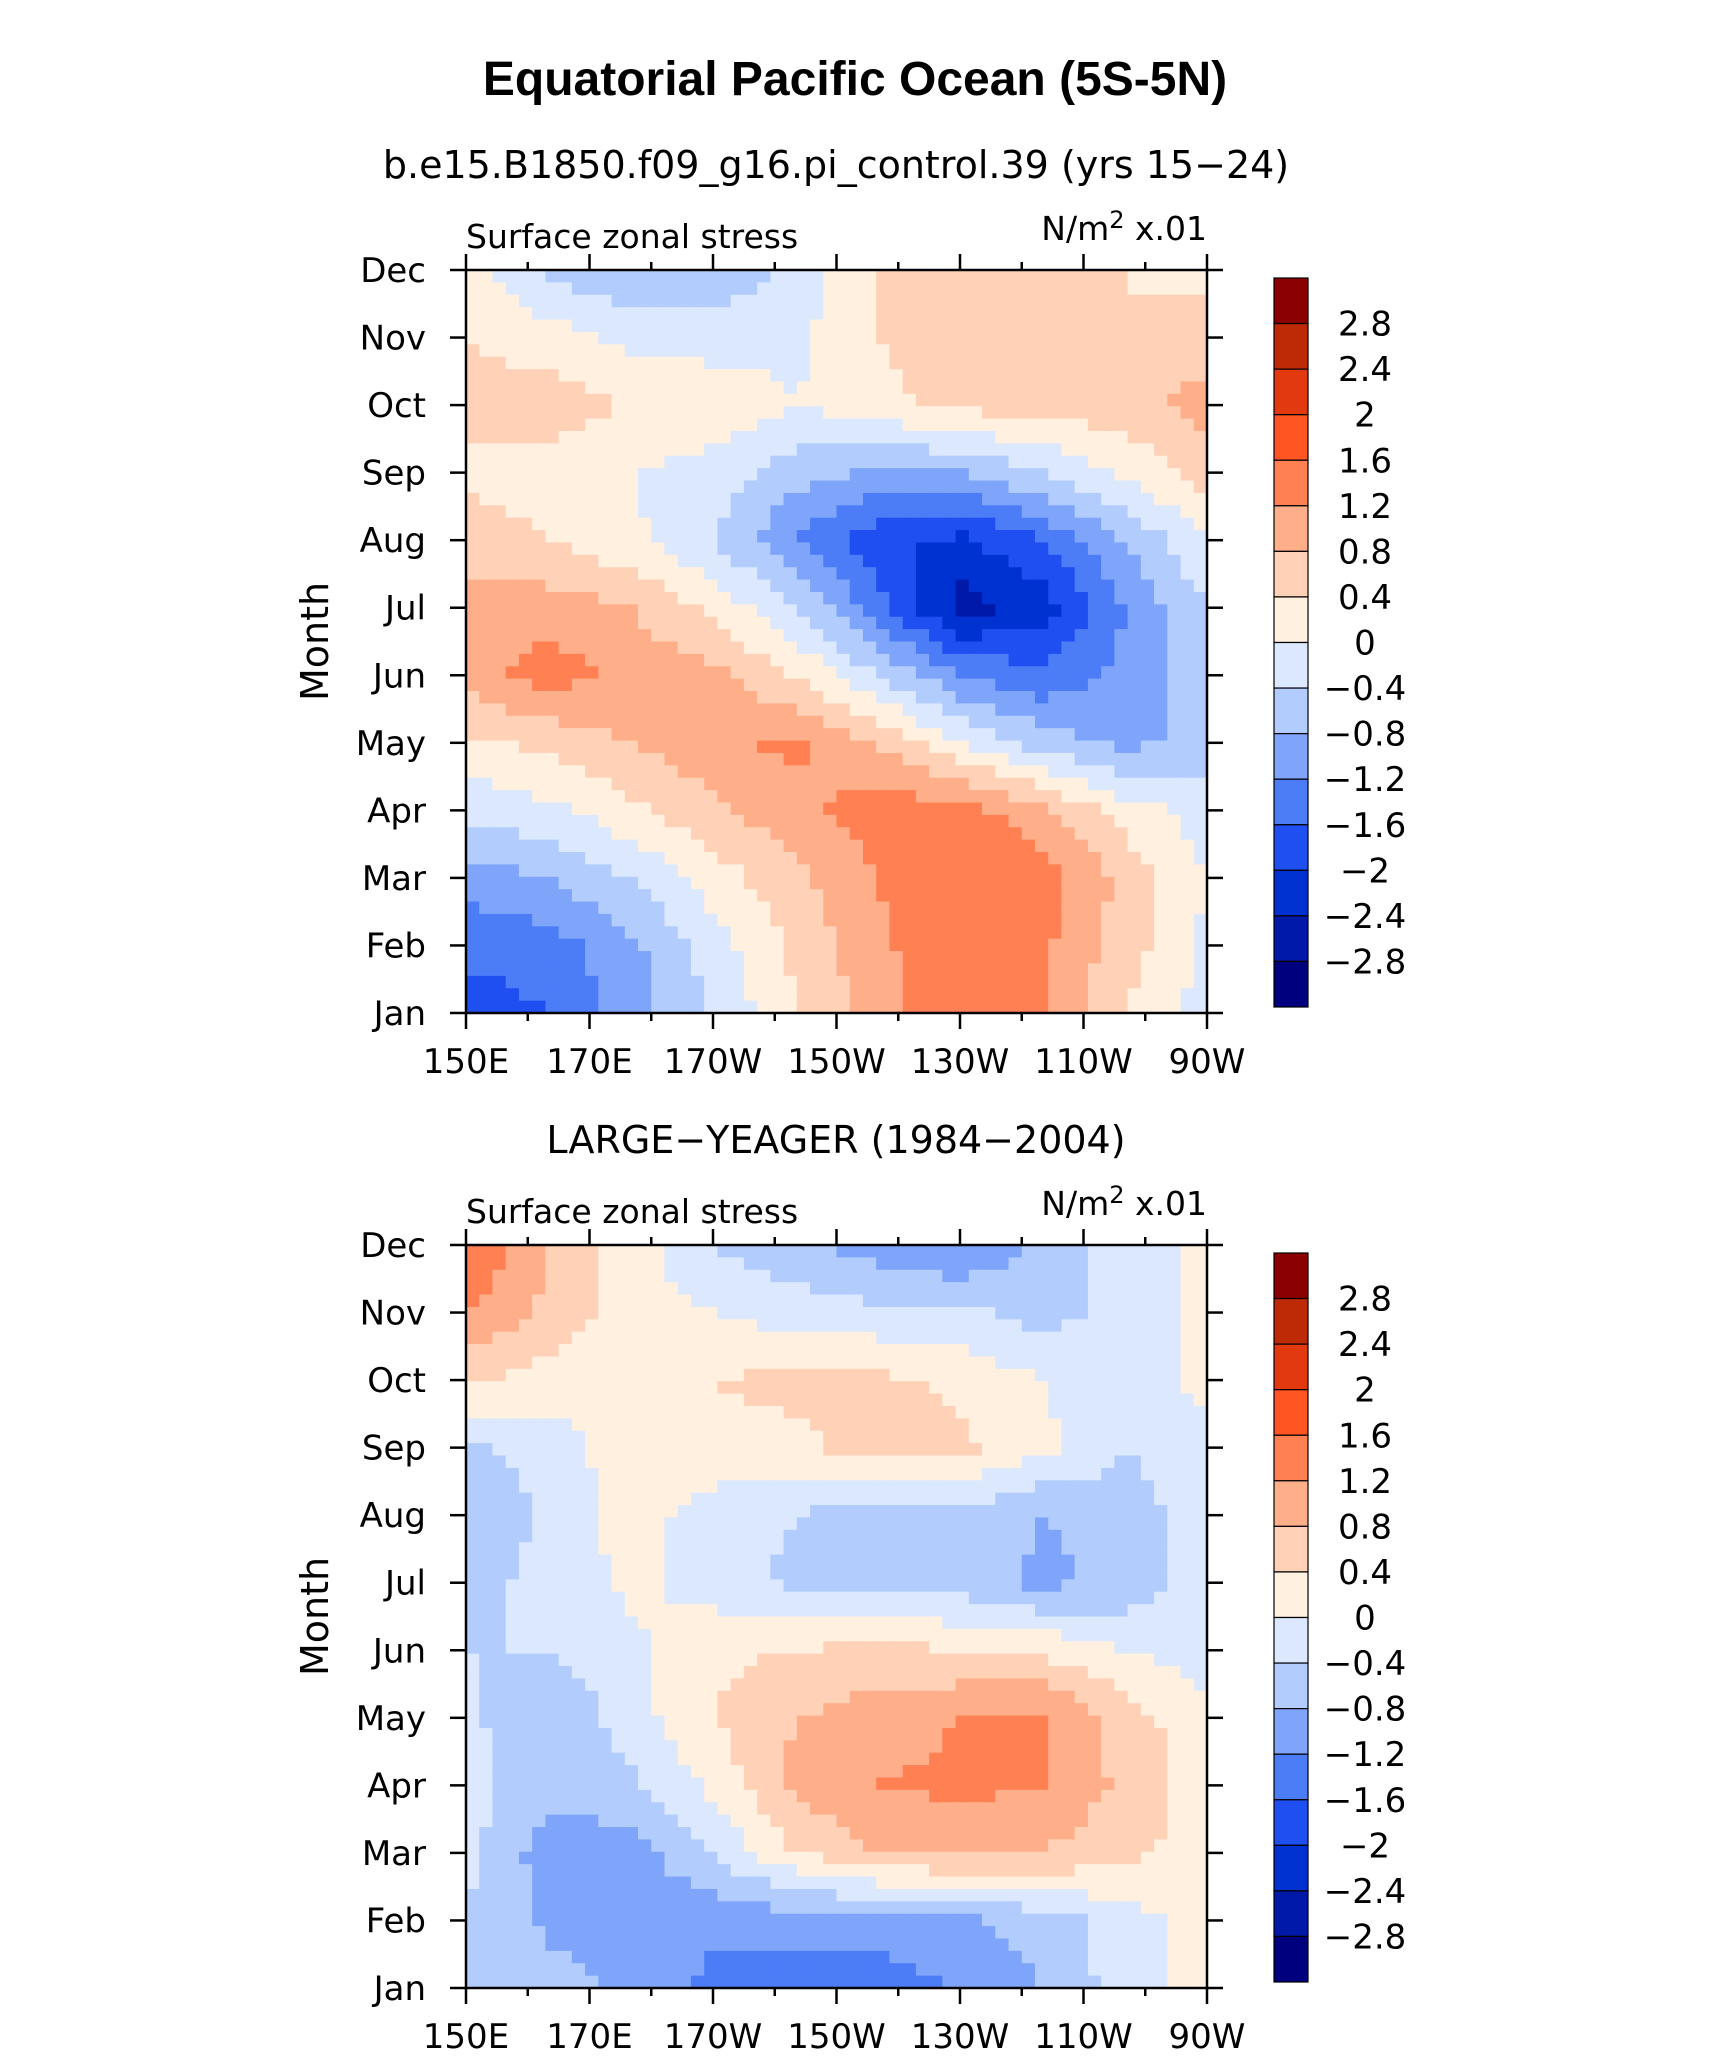  I want to click on y-tick-label: Jun, so click(398, 676).